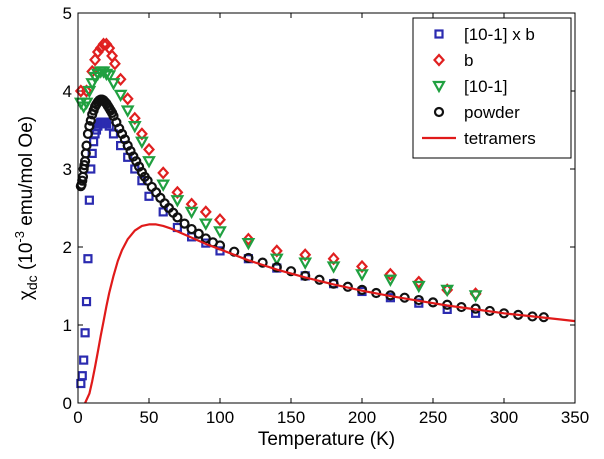  What do you see at coordinates (479, 138) in the screenshot?
I see `legend-entry: tetramers` at bounding box center [479, 138].